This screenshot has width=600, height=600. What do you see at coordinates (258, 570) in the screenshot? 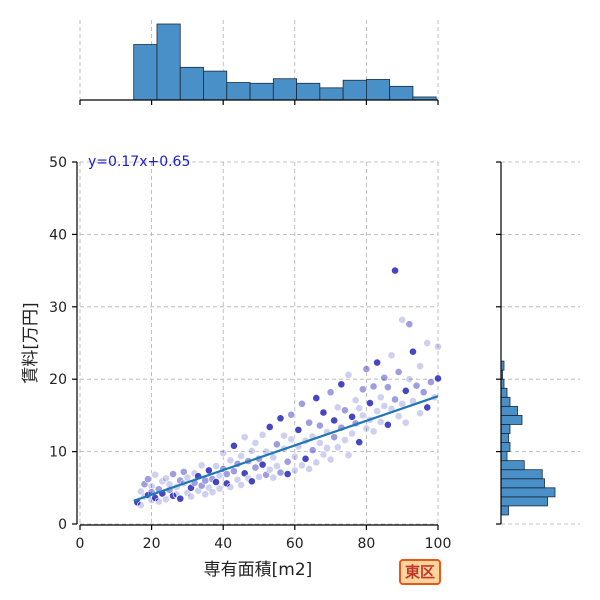
I see `x-axis-title: 専有面積[m2]` at bounding box center [258, 570].